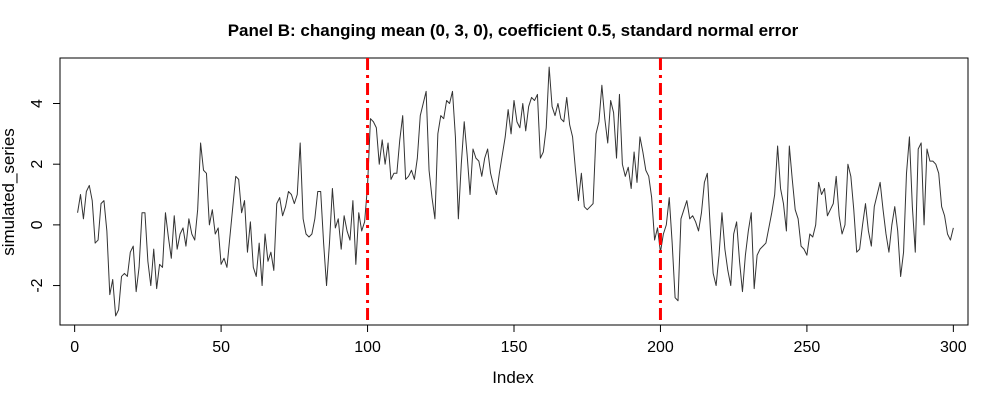  Describe the element at coordinates (514, 347) in the screenshot. I see `x-tick-label: 150` at that location.